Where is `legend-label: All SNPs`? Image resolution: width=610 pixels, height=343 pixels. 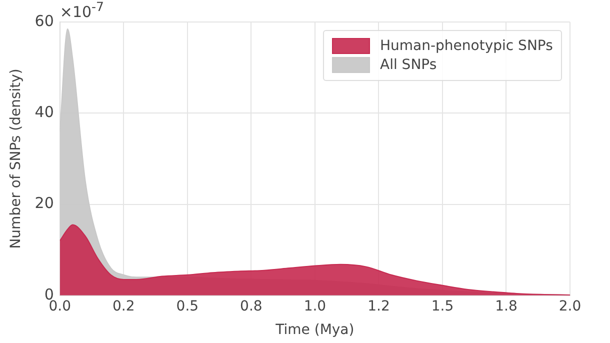
legend-label: All SNPs is located at coordinates (408, 65).